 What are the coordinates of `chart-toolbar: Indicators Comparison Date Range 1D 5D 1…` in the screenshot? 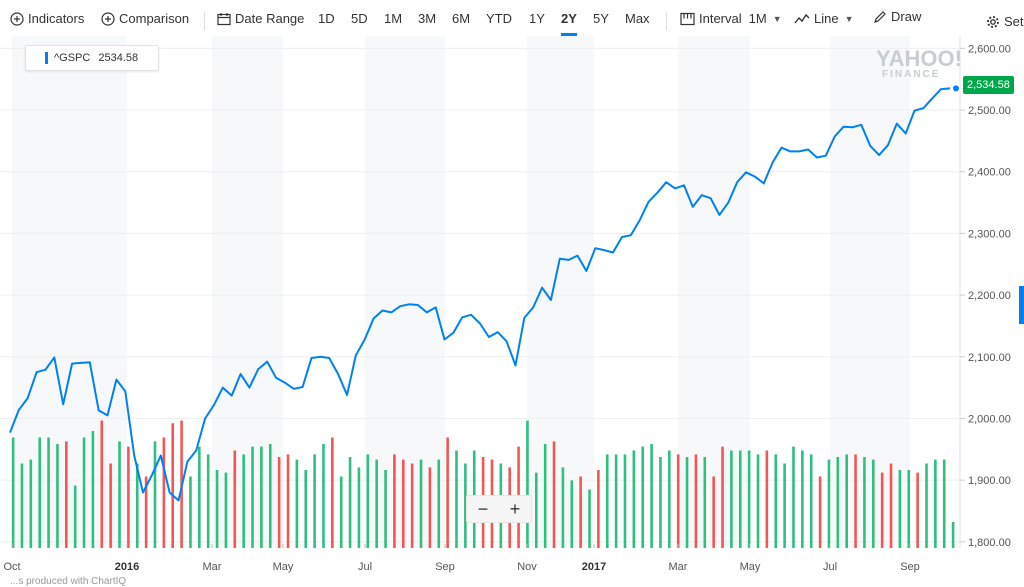 It's located at (512, 21).